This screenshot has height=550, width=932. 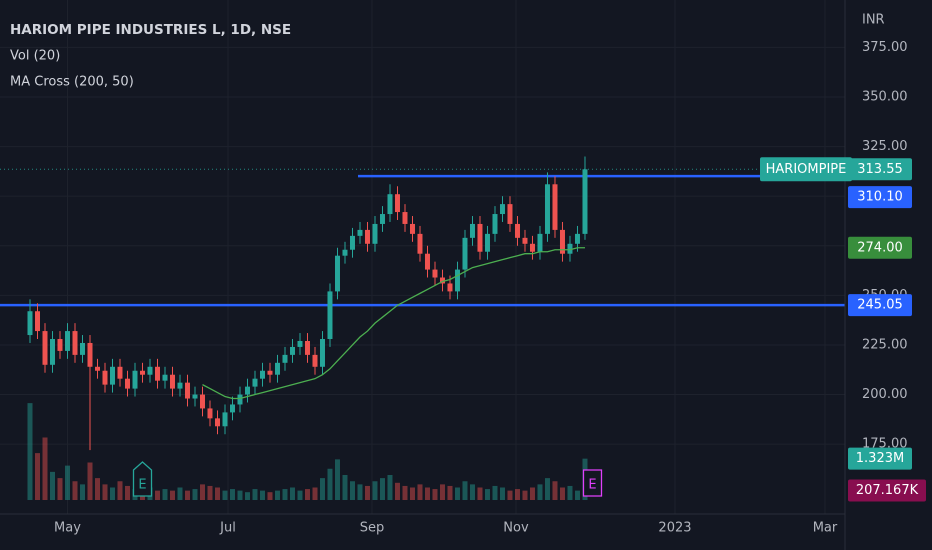 What do you see at coordinates (825, 528) in the screenshot?
I see `x-tick-label: Mar` at bounding box center [825, 528].